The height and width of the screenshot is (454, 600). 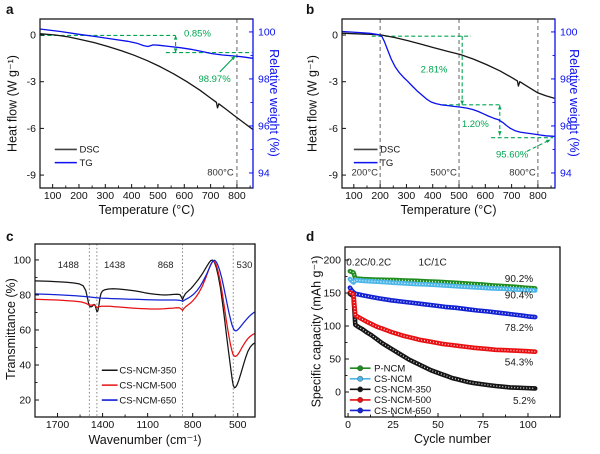 I want to click on svg-text: 300, so click(x=407, y=196).